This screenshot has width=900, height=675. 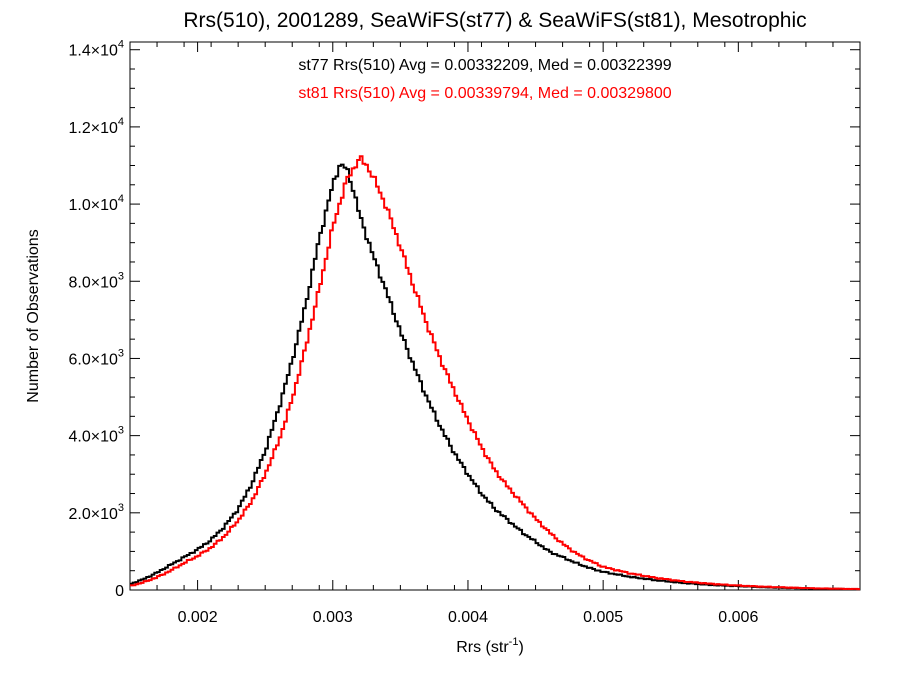 I want to click on x-tick-label: 0.005, so click(x=603, y=617).